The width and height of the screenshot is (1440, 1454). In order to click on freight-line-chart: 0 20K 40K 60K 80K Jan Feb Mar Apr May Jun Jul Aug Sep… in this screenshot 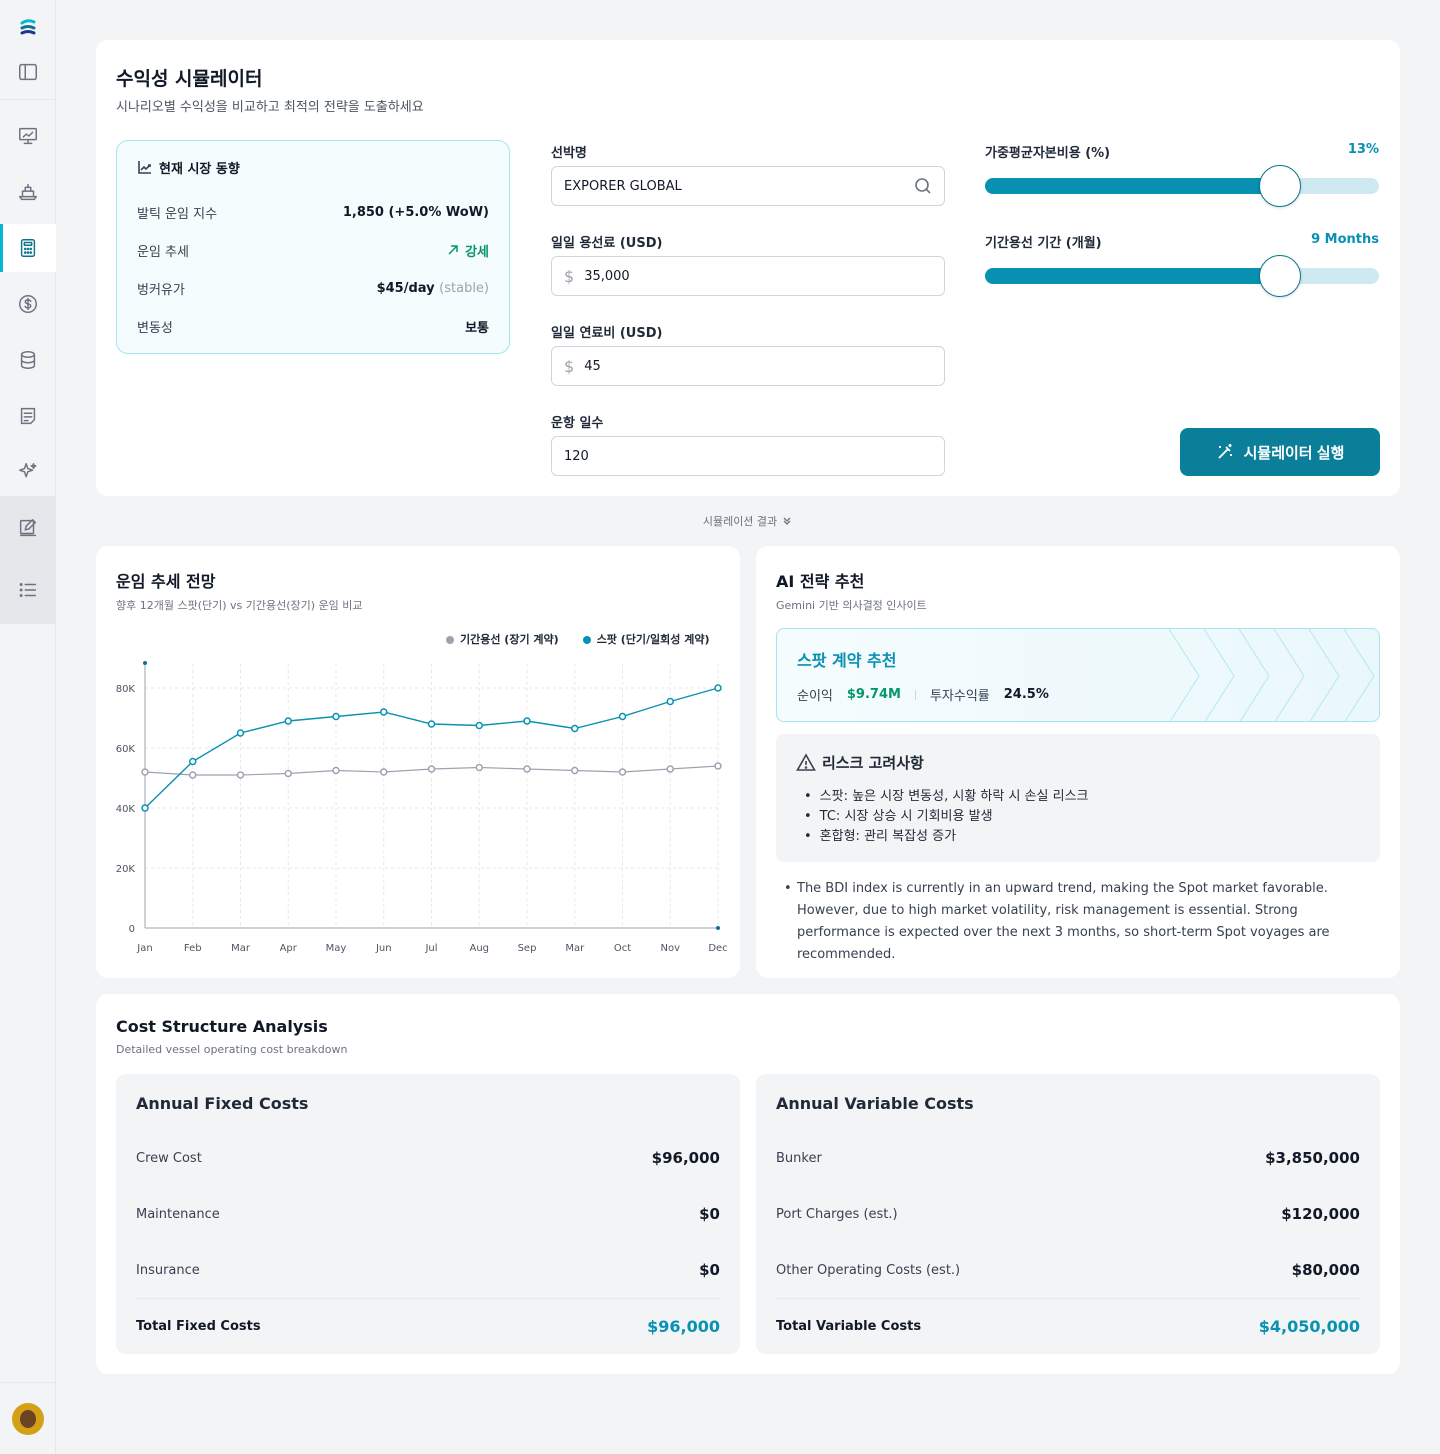, I will do `click(422, 807)`.